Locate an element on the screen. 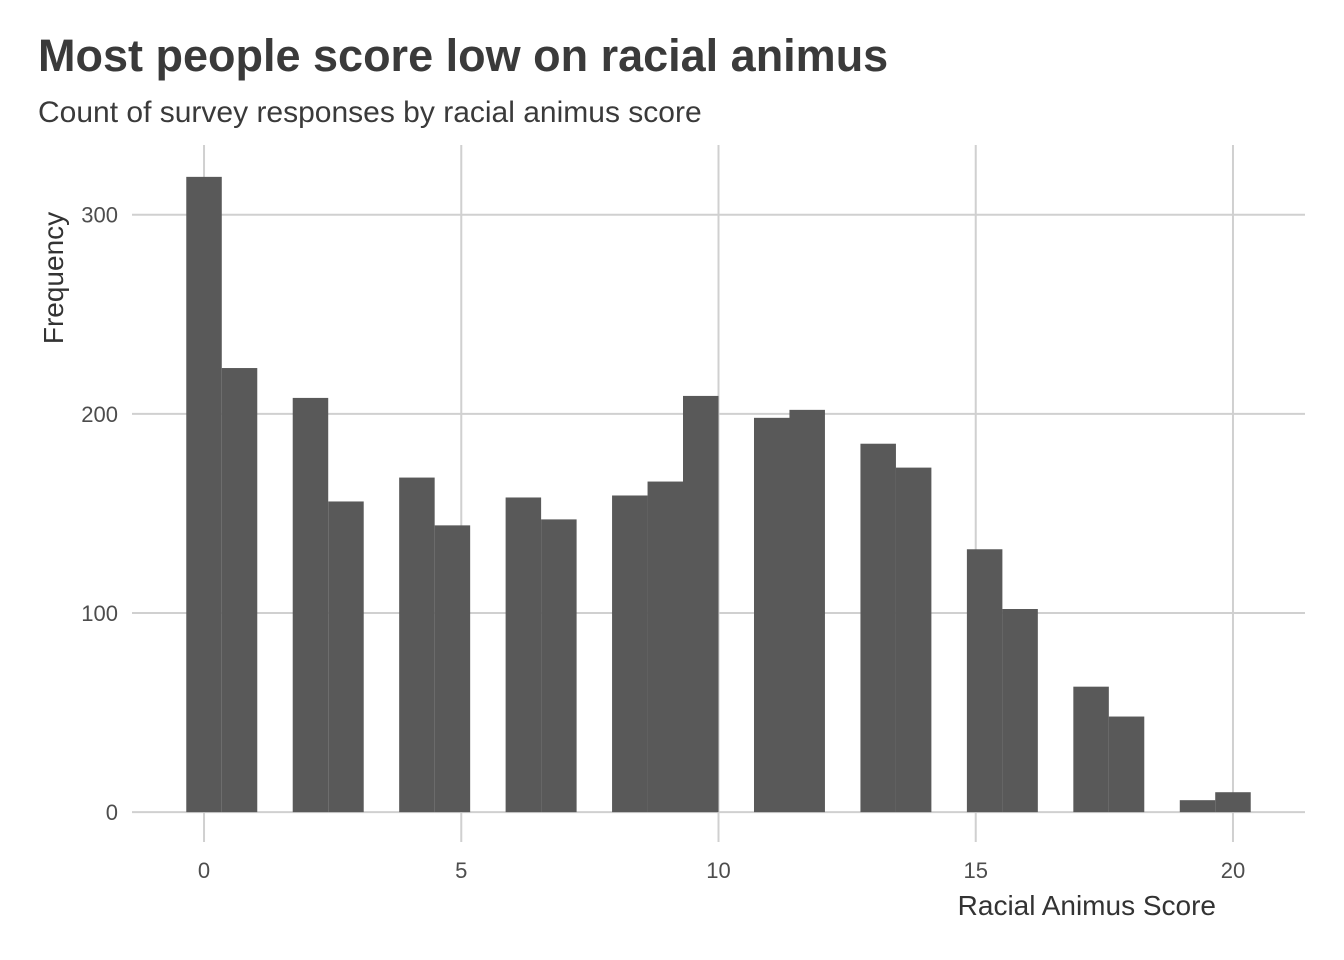 This screenshot has width=1344, height=960. x-tick-label: 5 is located at coordinates (461, 870).